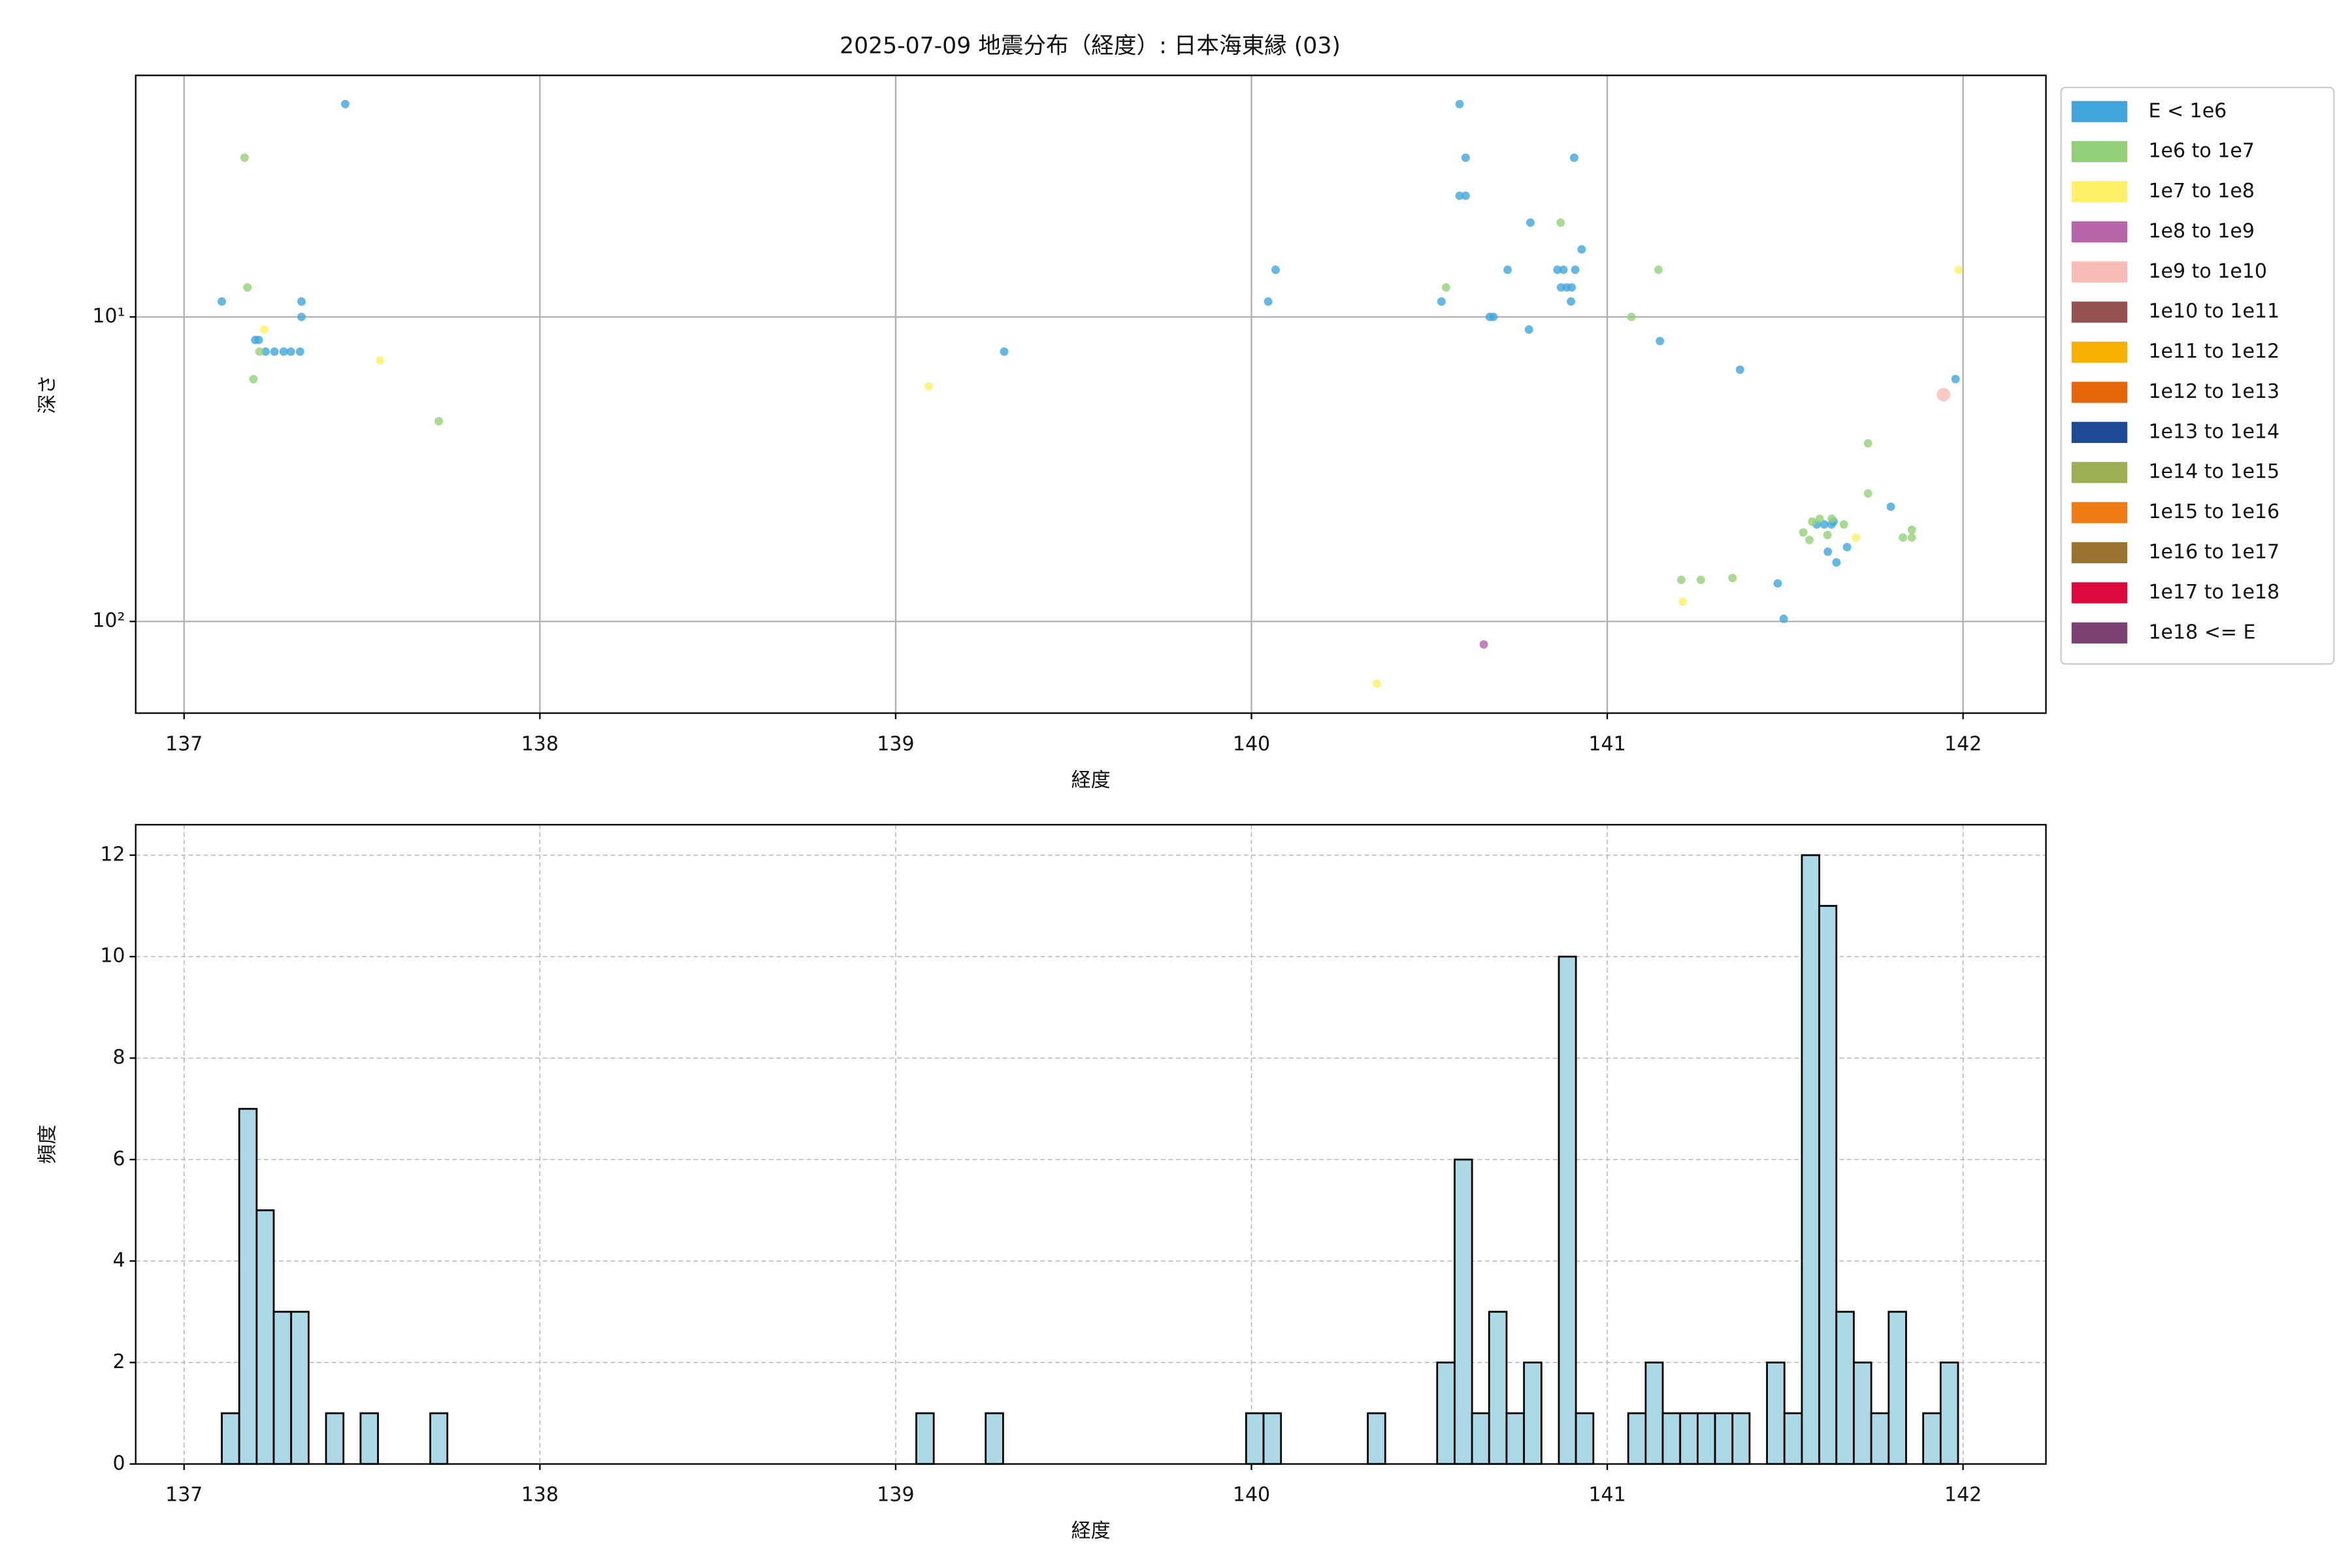  What do you see at coordinates (895, 744) in the screenshot?
I see `x-tick-label: 139` at bounding box center [895, 744].